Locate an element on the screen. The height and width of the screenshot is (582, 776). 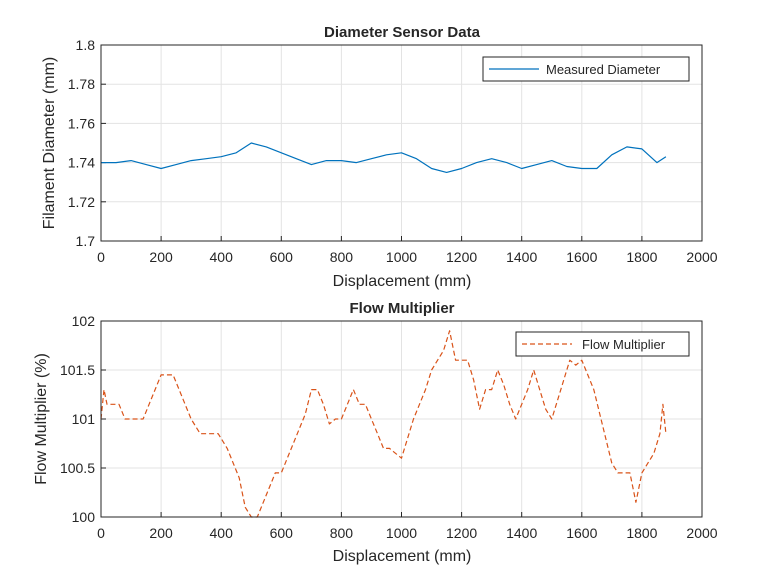
flow-x-axis-label: Displacement (mm) is located at coordinates (402, 556).